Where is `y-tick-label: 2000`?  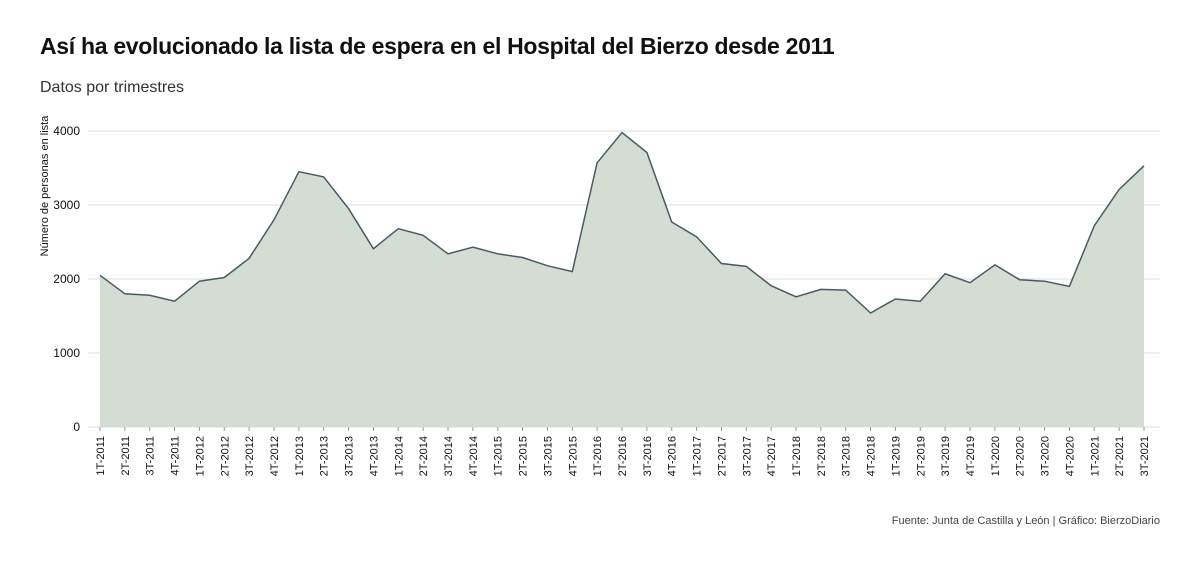 y-tick-label: 2000 is located at coordinates (66, 279).